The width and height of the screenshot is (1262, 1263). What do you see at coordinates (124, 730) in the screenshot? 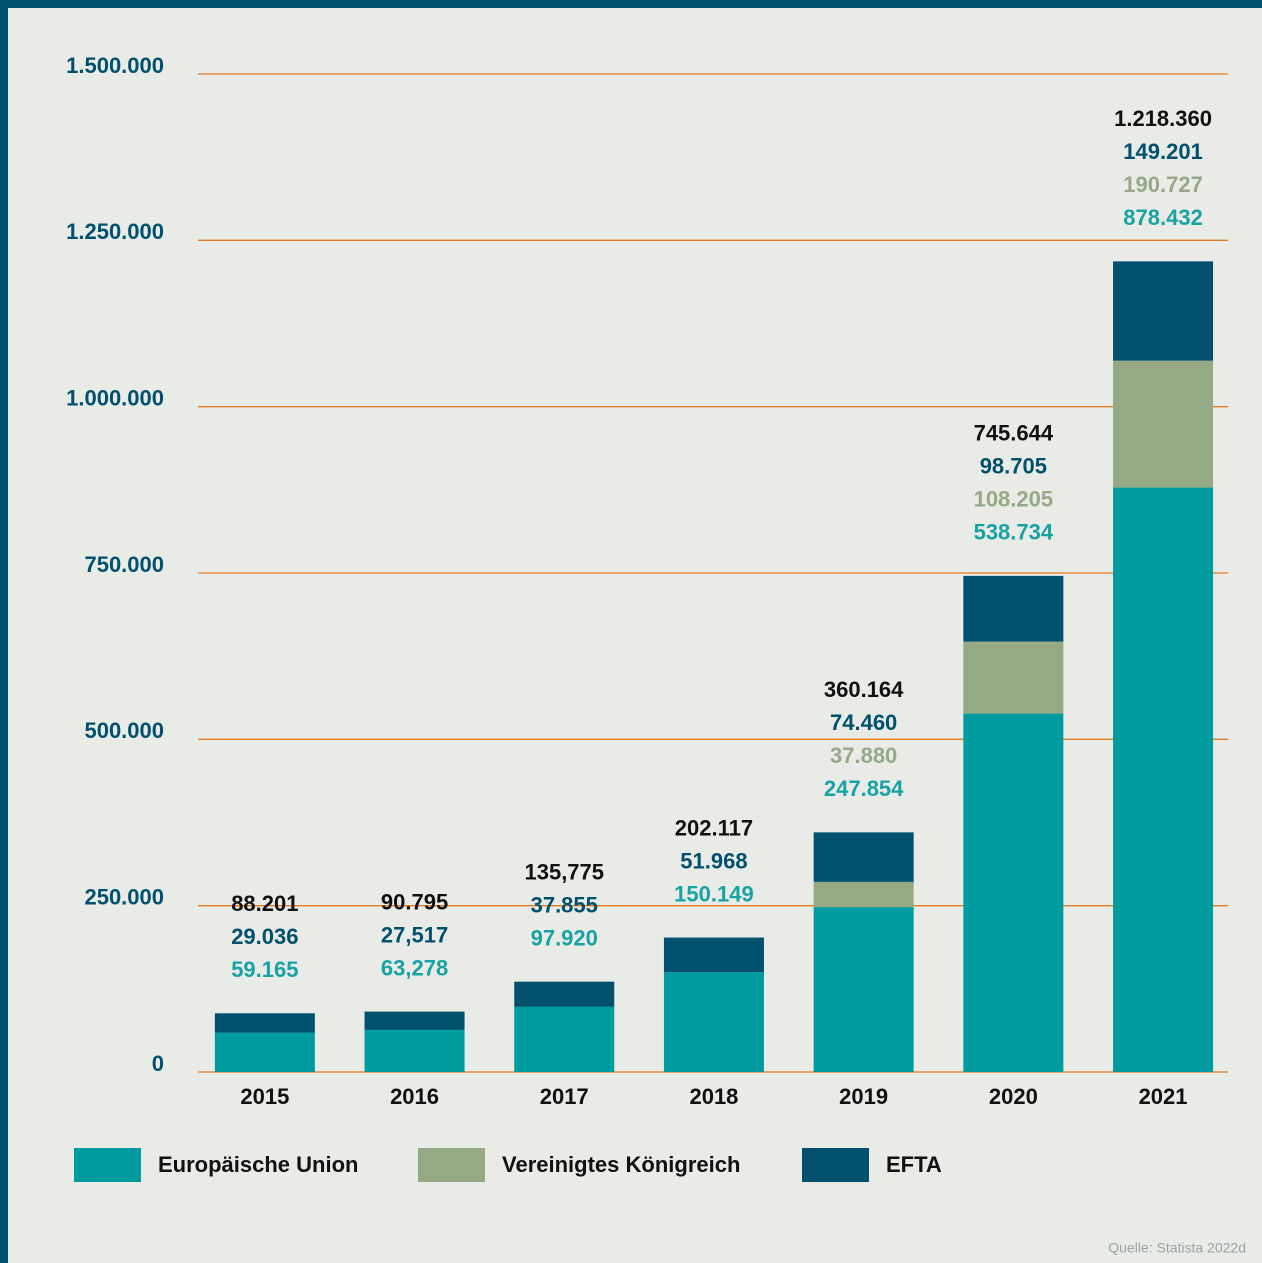
I see `y-tick-label: 500.000` at bounding box center [124, 730].